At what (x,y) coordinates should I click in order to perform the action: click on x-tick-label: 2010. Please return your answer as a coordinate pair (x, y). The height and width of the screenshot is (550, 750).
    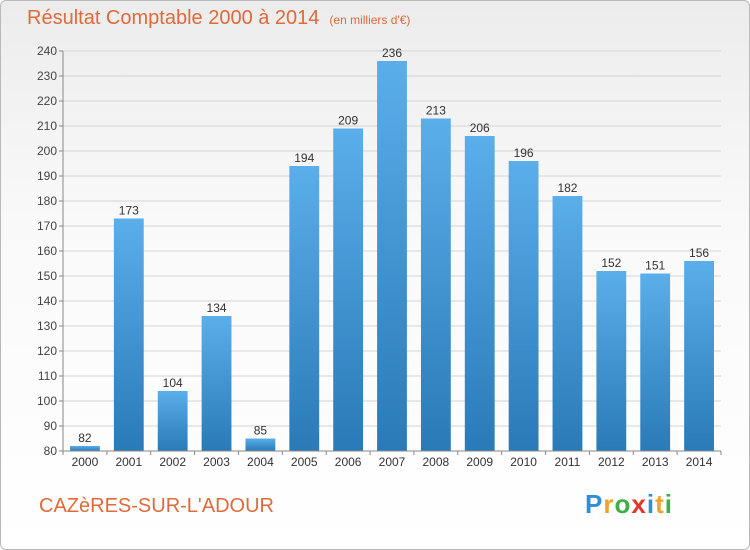
    Looking at the image, I should click on (523, 462).